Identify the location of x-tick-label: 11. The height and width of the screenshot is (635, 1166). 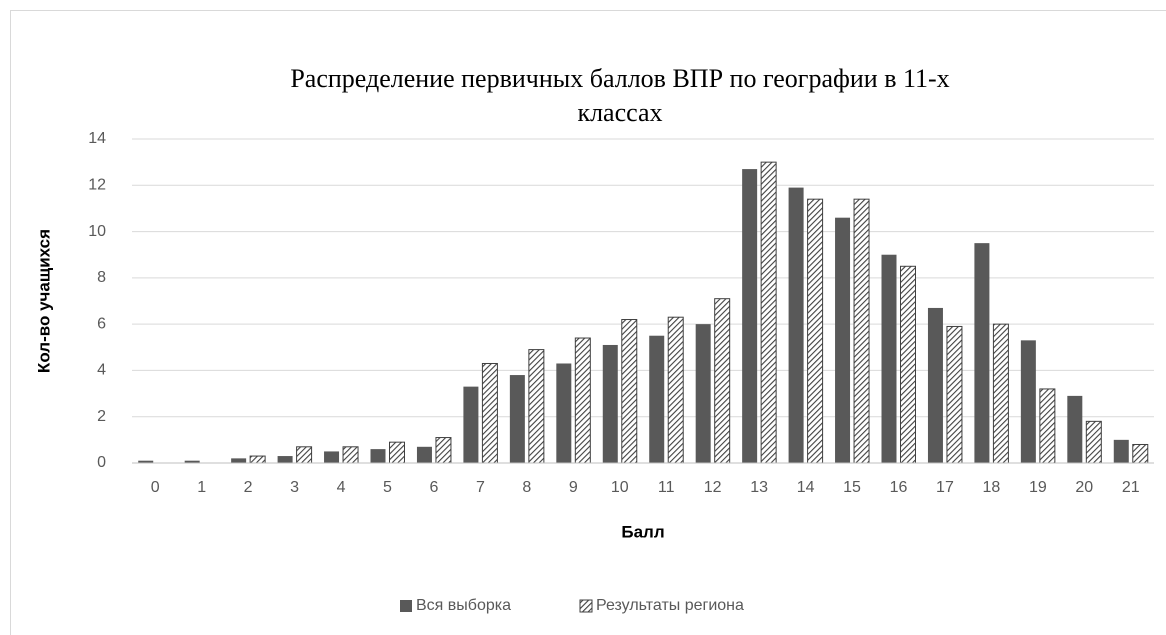
(666, 487).